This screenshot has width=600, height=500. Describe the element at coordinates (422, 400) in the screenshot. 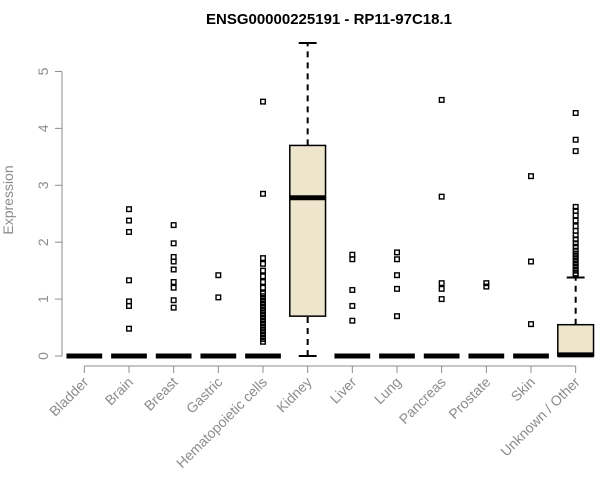

I see `x-tick-label: Pancreas` at that location.